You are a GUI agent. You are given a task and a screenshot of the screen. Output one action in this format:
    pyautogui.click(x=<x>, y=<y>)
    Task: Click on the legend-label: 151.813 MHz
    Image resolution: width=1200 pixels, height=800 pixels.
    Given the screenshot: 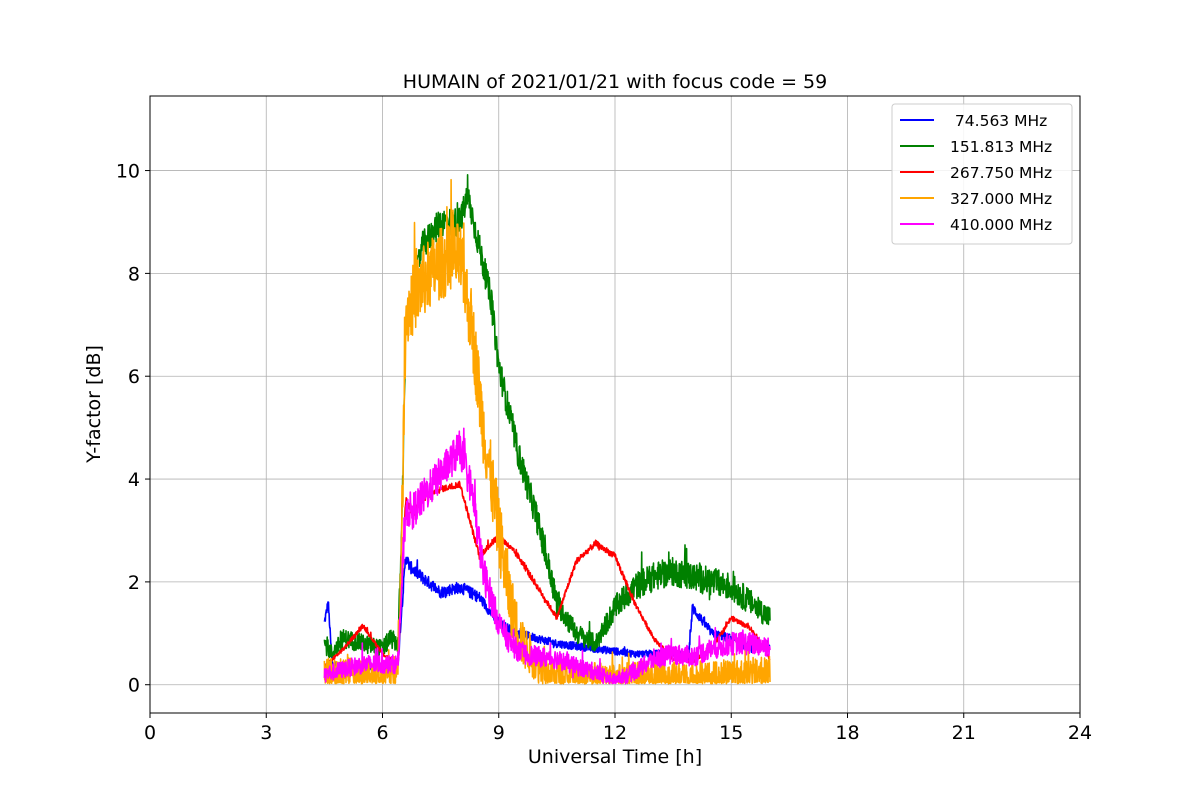 What is the action you would take?
    pyautogui.click(x=1001, y=147)
    